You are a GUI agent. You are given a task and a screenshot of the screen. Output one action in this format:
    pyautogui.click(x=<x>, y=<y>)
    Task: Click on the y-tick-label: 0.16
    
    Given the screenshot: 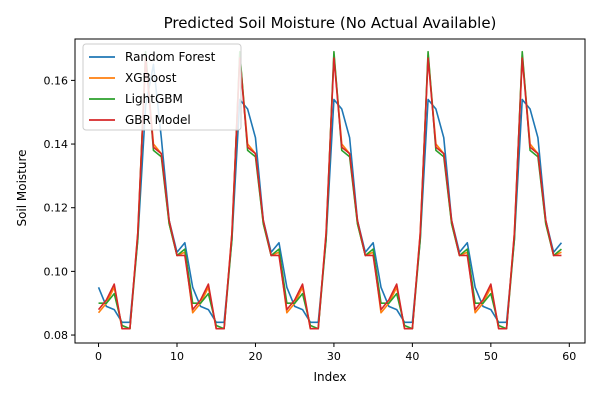 What is the action you would take?
    pyautogui.click(x=56, y=80)
    